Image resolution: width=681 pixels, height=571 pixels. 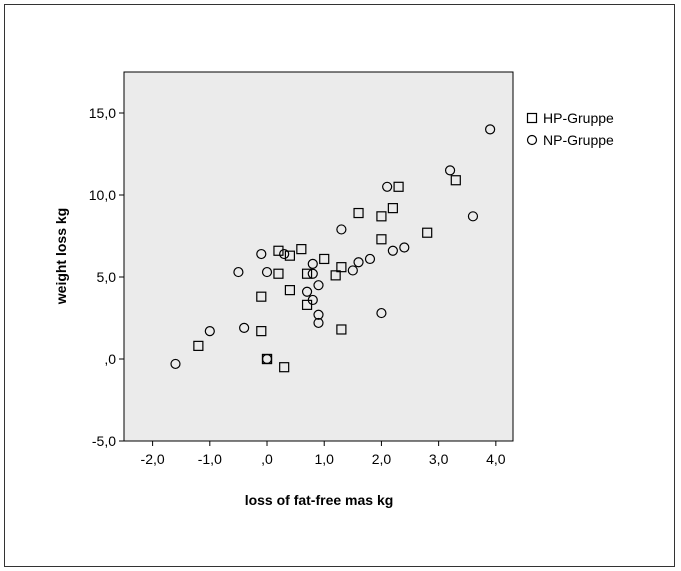 What do you see at coordinates (382, 459) in the screenshot?
I see `x-tick-label: 2,0` at bounding box center [382, 459].